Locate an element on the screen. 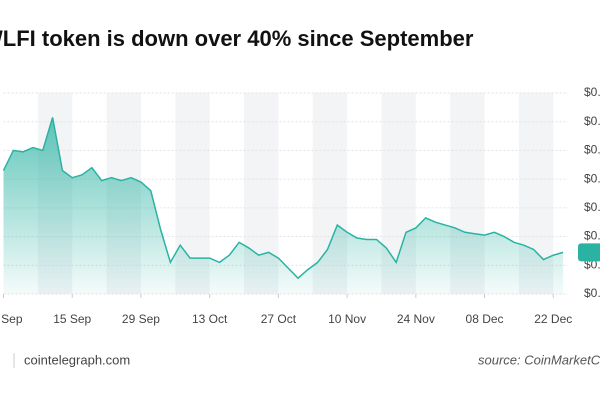 This screenshot has width=600, height=400. x-tick-label: 01 Sep is located at coordinates (11, 319).